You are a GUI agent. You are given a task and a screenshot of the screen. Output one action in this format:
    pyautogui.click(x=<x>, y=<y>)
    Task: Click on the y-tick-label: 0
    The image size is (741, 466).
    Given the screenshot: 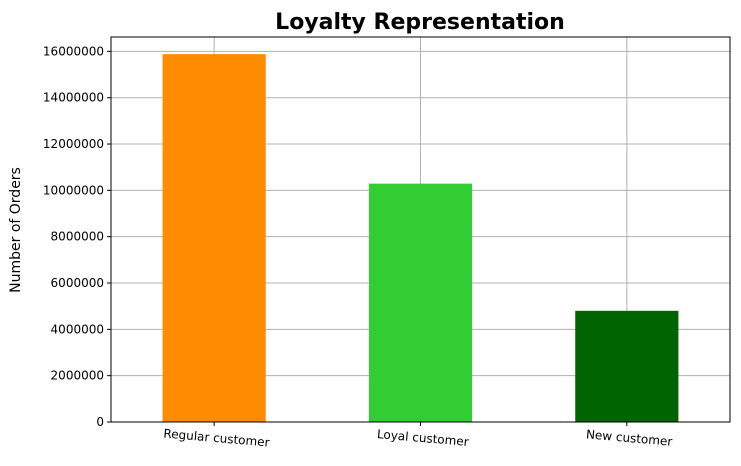 What is the action you would take?
    pyautogui.click(x=100, y=422)
    